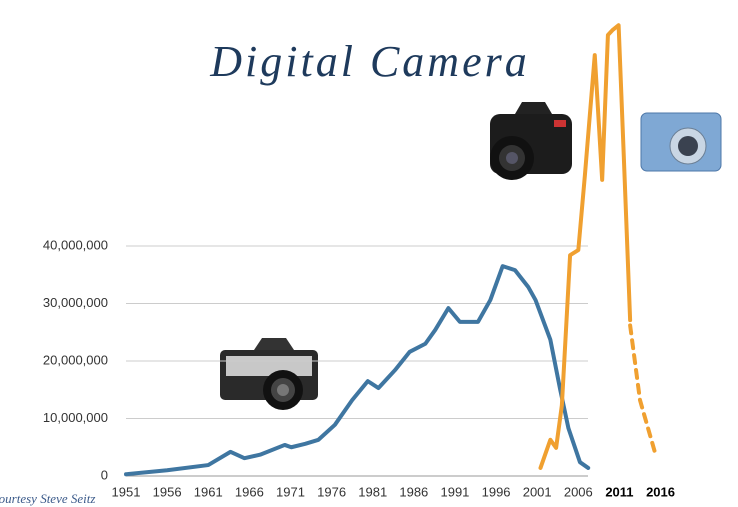  I want to click on x-tick-label: 1996, so click(496, 491).